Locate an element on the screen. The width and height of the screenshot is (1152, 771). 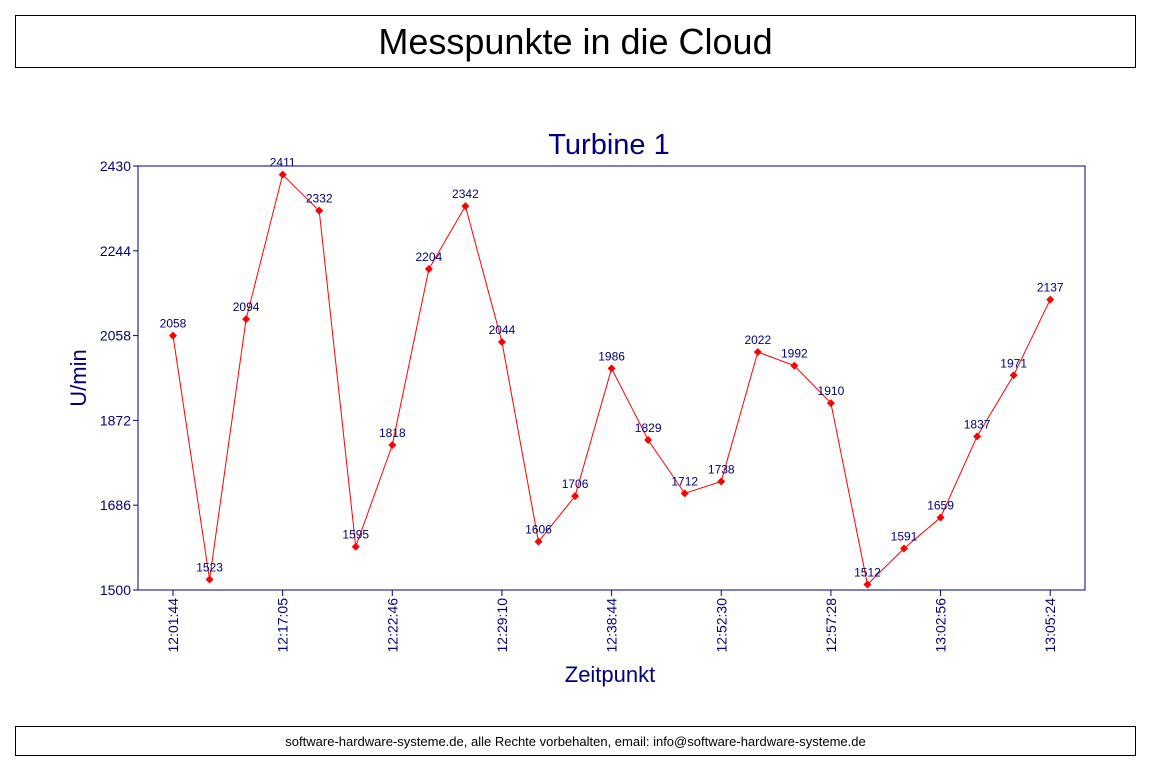
y-axis: 1500 1686 1872 2058 2244 2430 is located at coordinates (119, 378).